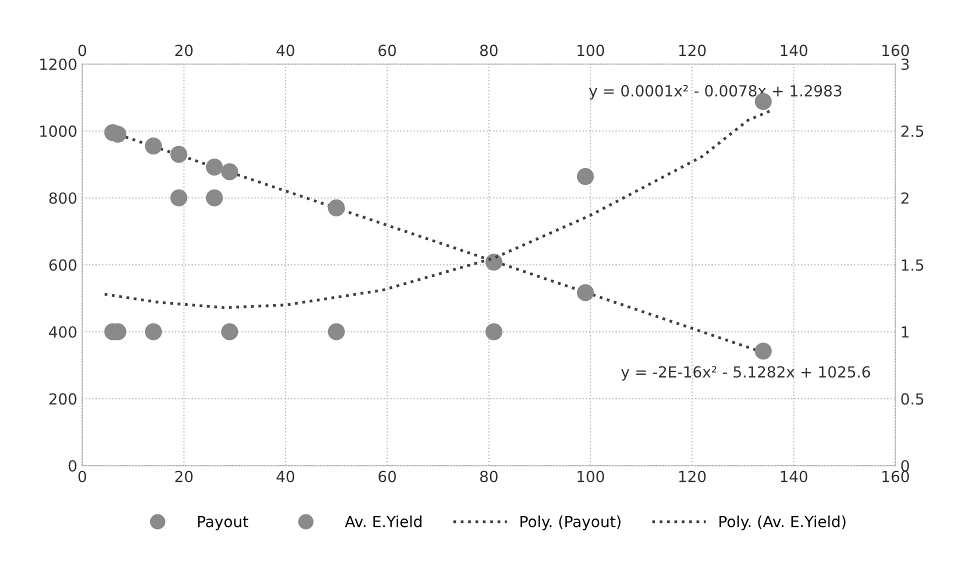 This screenshot has height=582, width=968. What do you see at coordinates (387, 50) in the screenshot?
I see `x2-tick-label: 60` at bounding box center [387, 50].